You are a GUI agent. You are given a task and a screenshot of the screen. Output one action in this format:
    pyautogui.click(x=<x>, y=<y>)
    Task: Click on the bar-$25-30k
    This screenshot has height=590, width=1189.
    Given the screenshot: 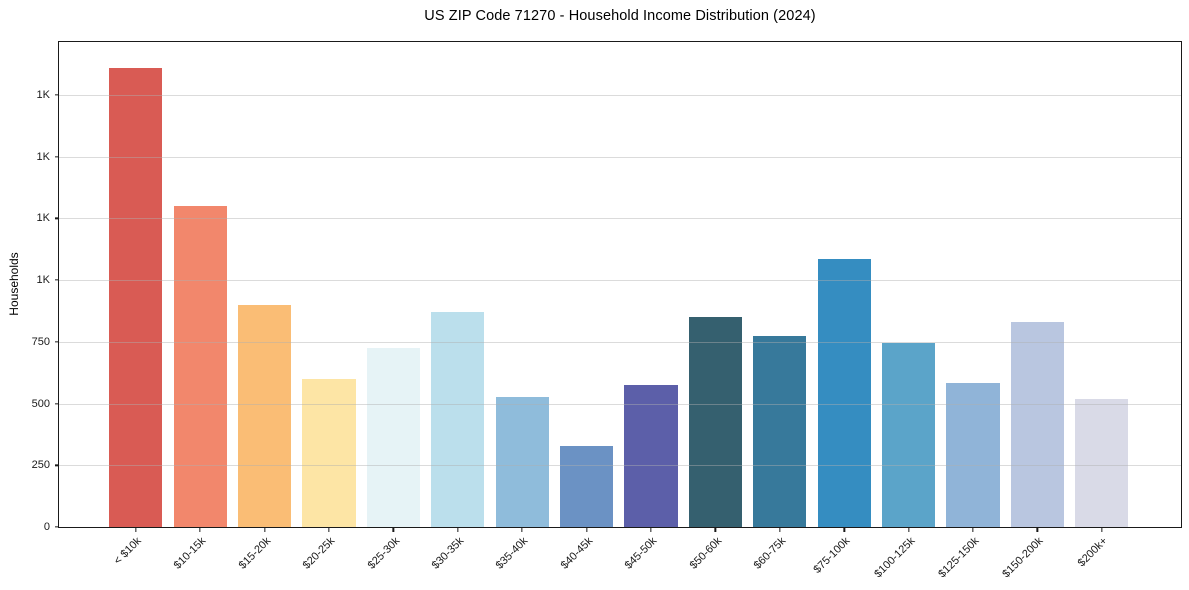 What is the action you would take?
    pyautogui.click(x=393, y=437)
    